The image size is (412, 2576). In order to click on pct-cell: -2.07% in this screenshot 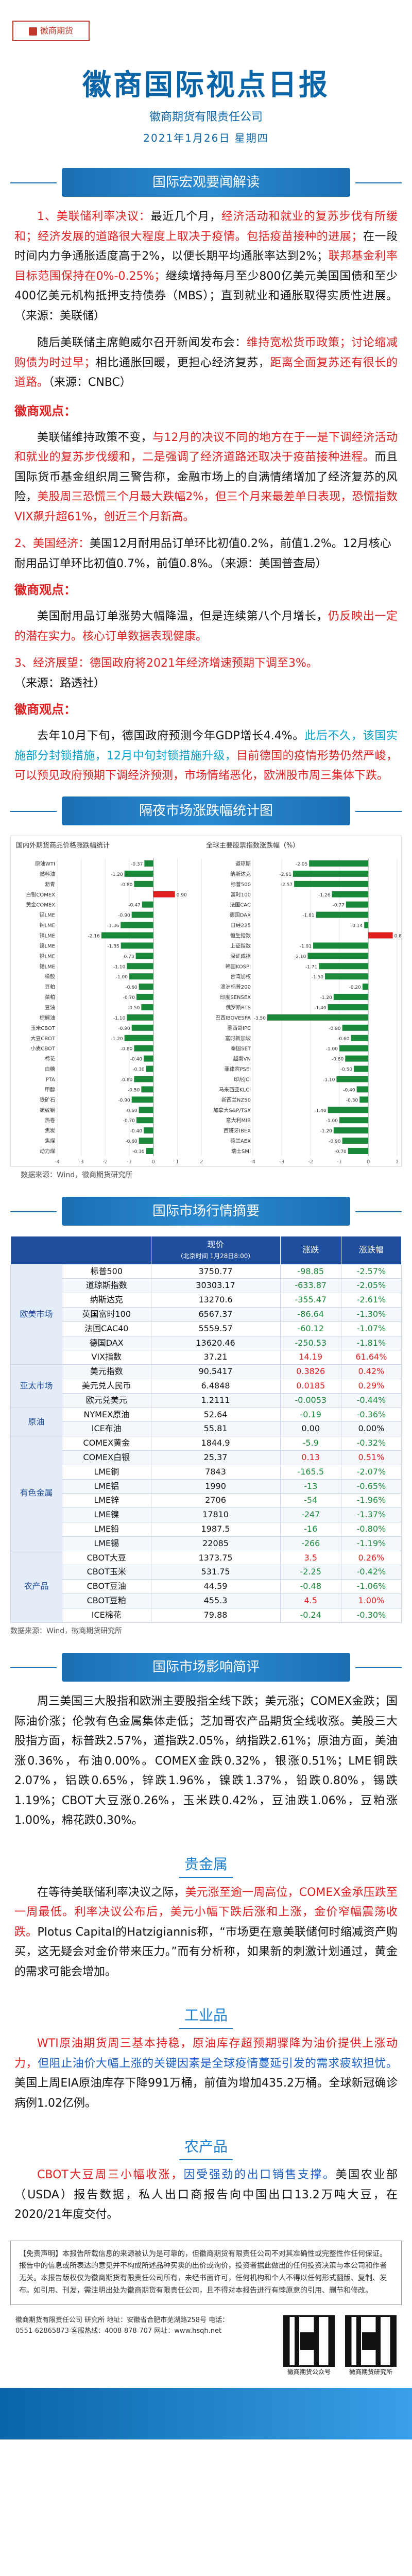, I will do `click(371, 1472)`.